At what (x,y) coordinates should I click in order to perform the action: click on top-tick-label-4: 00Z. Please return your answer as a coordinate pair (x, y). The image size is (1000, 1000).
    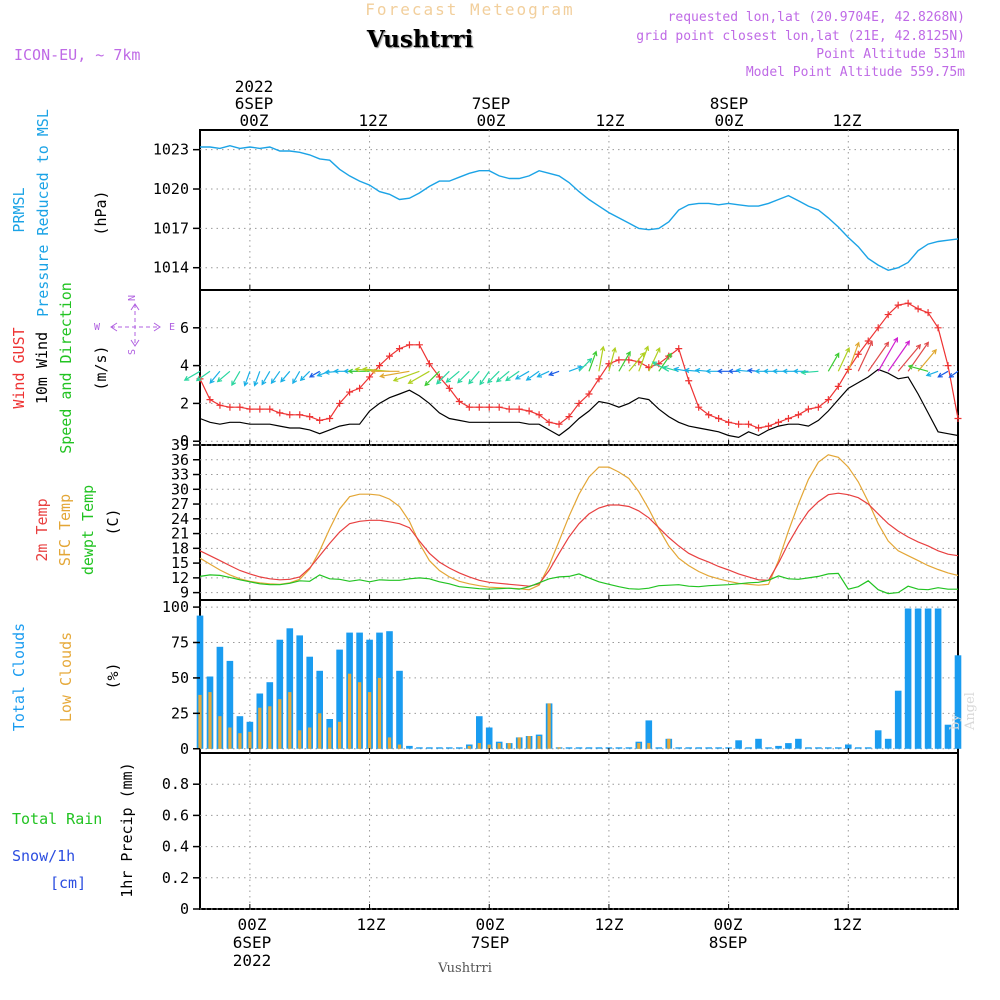
    Looking at the image, I should click on (729, 120).